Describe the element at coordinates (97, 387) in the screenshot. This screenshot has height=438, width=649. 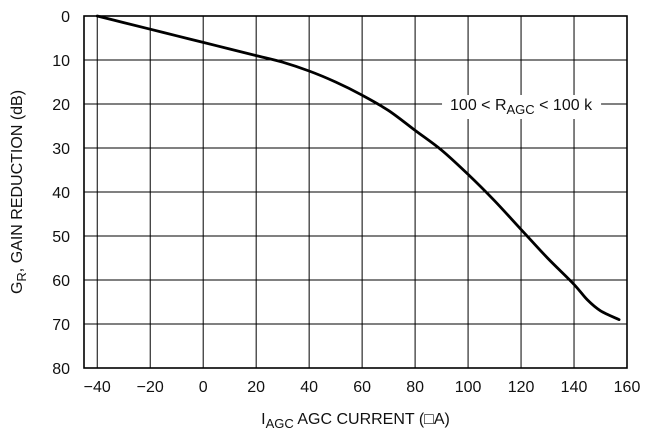
I see `x-tick-label: −40` at that location.